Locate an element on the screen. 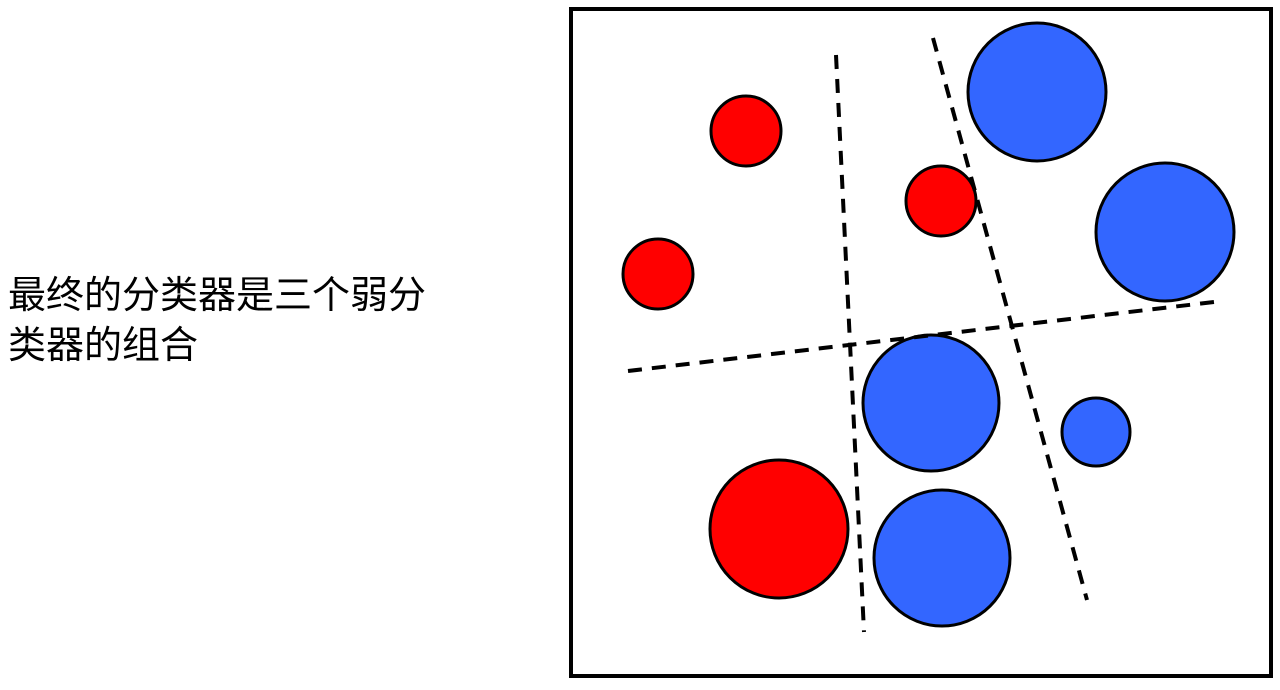 The width and height of the screenshot is (1280, 690). negative-point-small is located at coordinates (1096, 432).